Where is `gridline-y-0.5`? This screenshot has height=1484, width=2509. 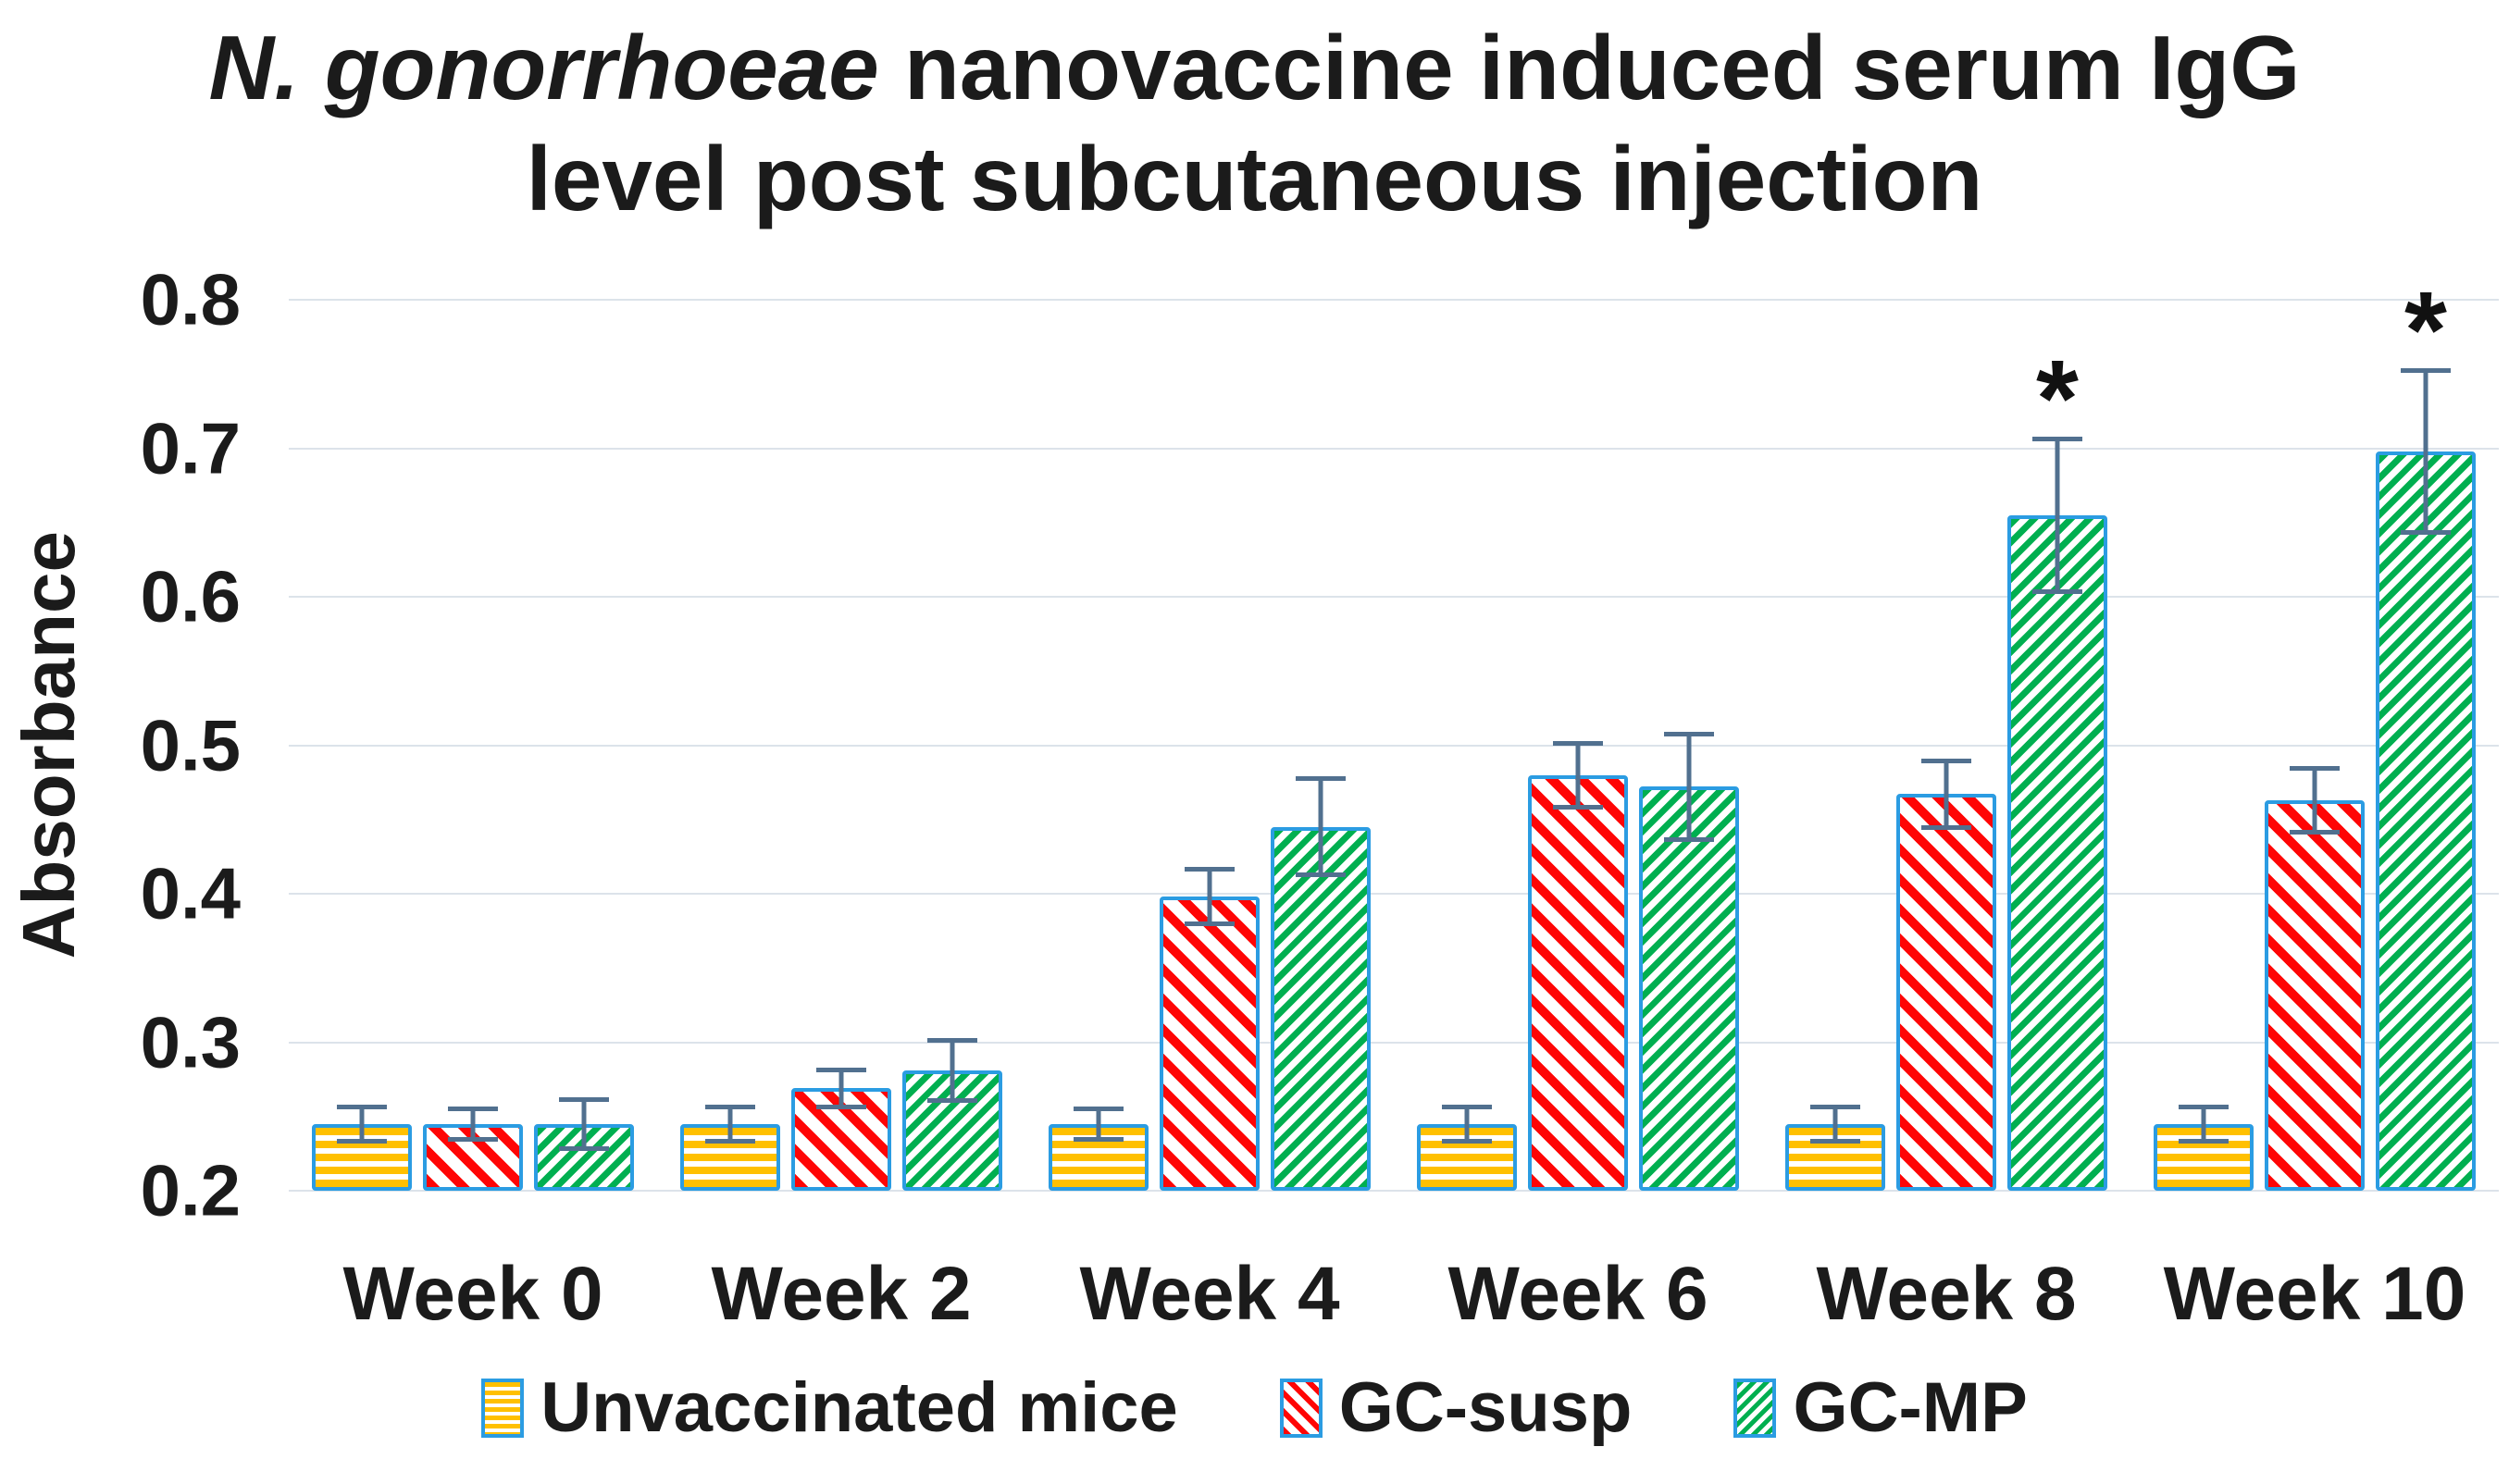
gridline-y-0.5 is located at coordinates (1394, 746).